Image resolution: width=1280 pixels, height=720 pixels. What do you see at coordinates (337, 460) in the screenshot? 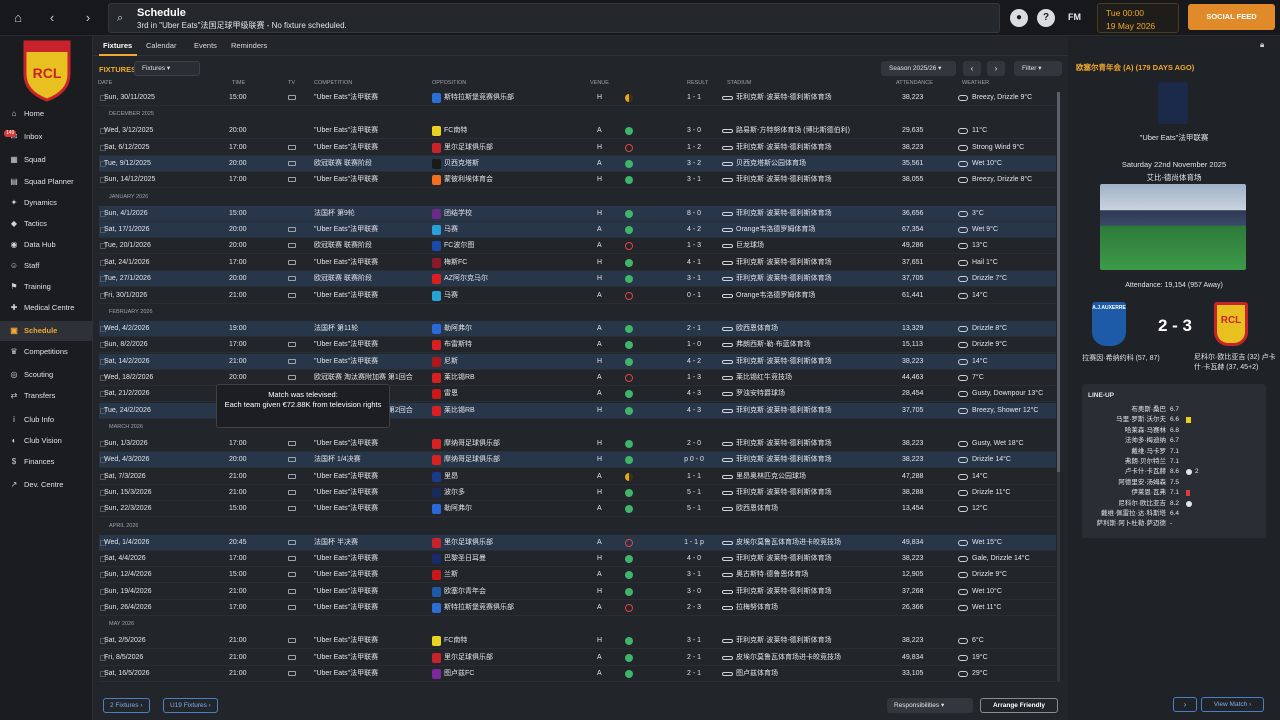
I see `fixture-competition: 法国杯 1/4决赛` at bounding box center [337, 460].